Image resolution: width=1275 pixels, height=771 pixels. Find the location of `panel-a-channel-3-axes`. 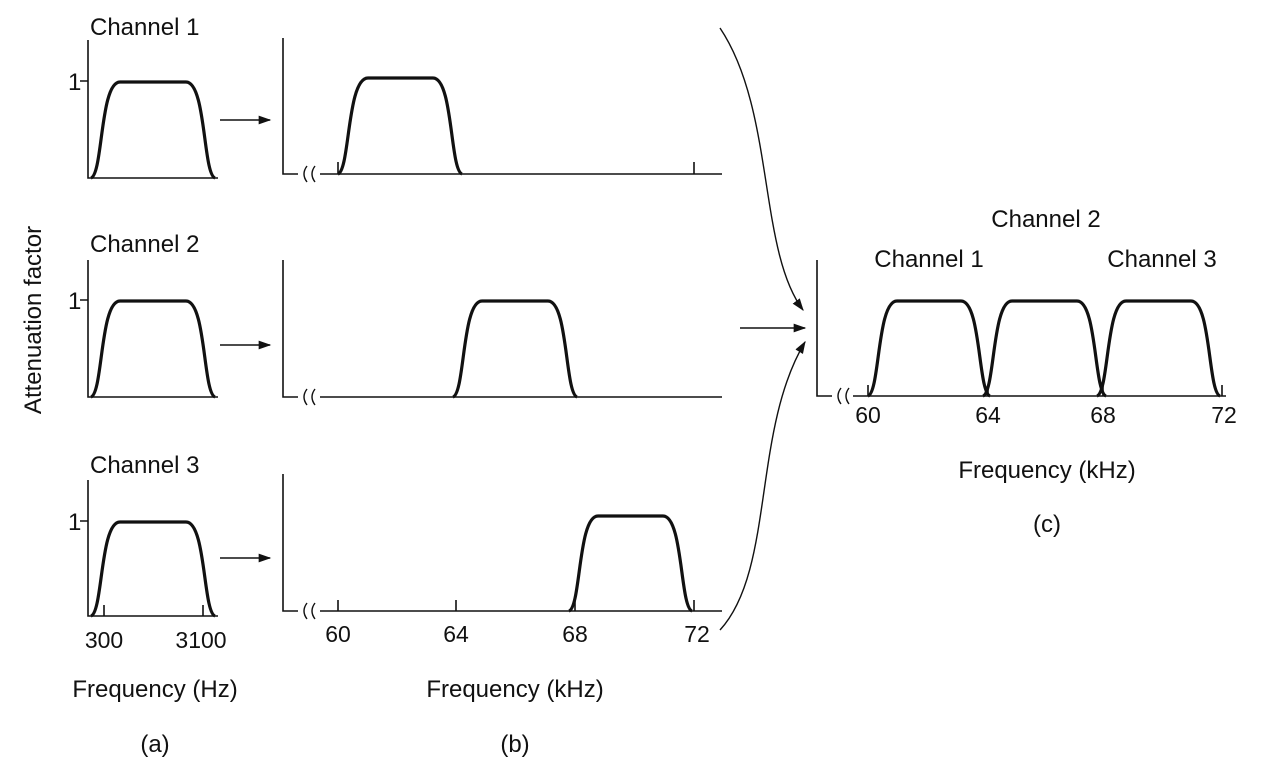

panel-a-channel-3-axes is located at coordinates (149, 548).